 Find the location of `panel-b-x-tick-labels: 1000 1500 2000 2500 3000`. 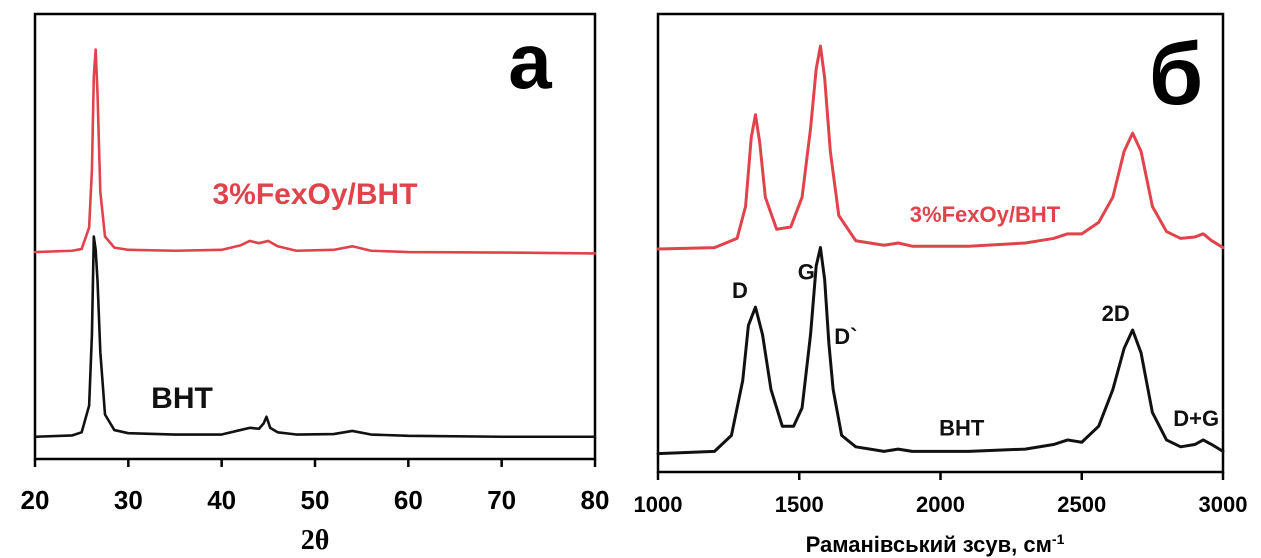

panel-b-x-tick-labels: 1000 1500 2000 2500 3000 is located at coordinates (941, 504).